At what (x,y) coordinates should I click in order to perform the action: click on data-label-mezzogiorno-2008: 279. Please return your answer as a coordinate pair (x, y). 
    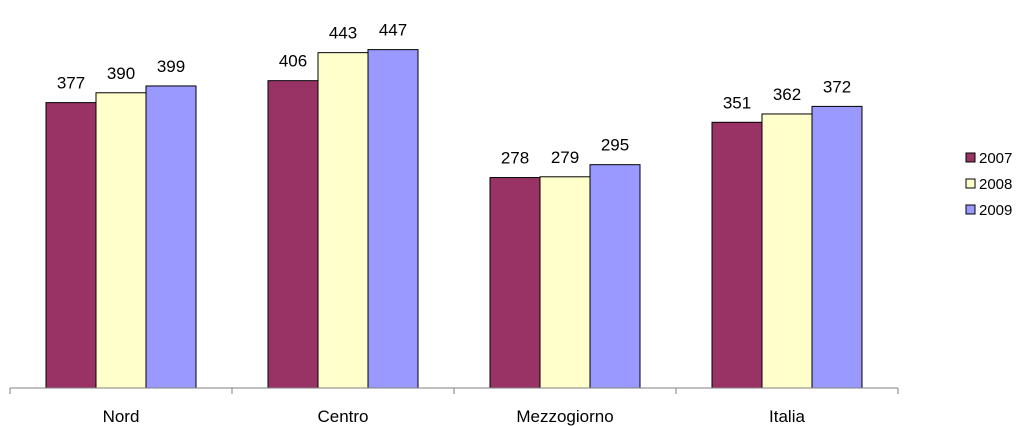
    Looking at the image, I should click on (565, 157).